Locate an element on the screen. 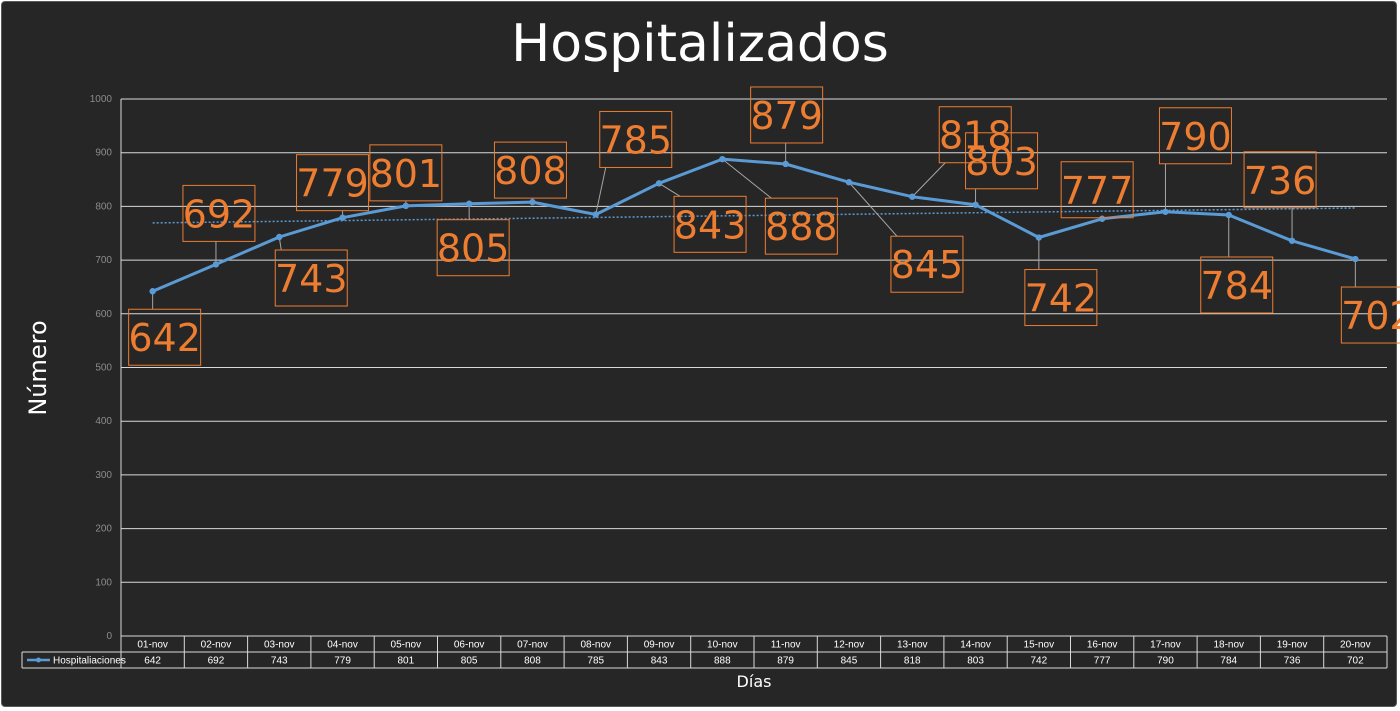  table-value: 742 is located at coordinates (1039, 661).